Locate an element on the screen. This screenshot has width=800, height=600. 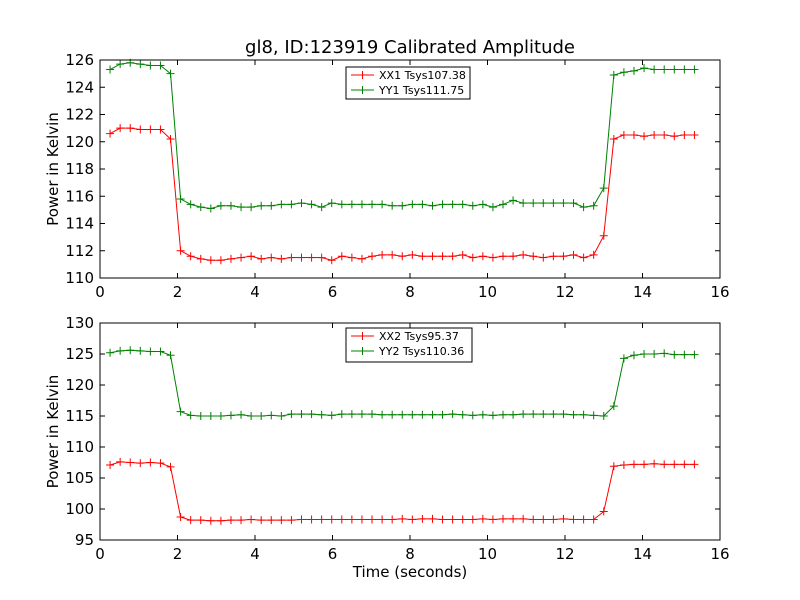
x-tick-label: 16 is located at coordinates (719, 292).